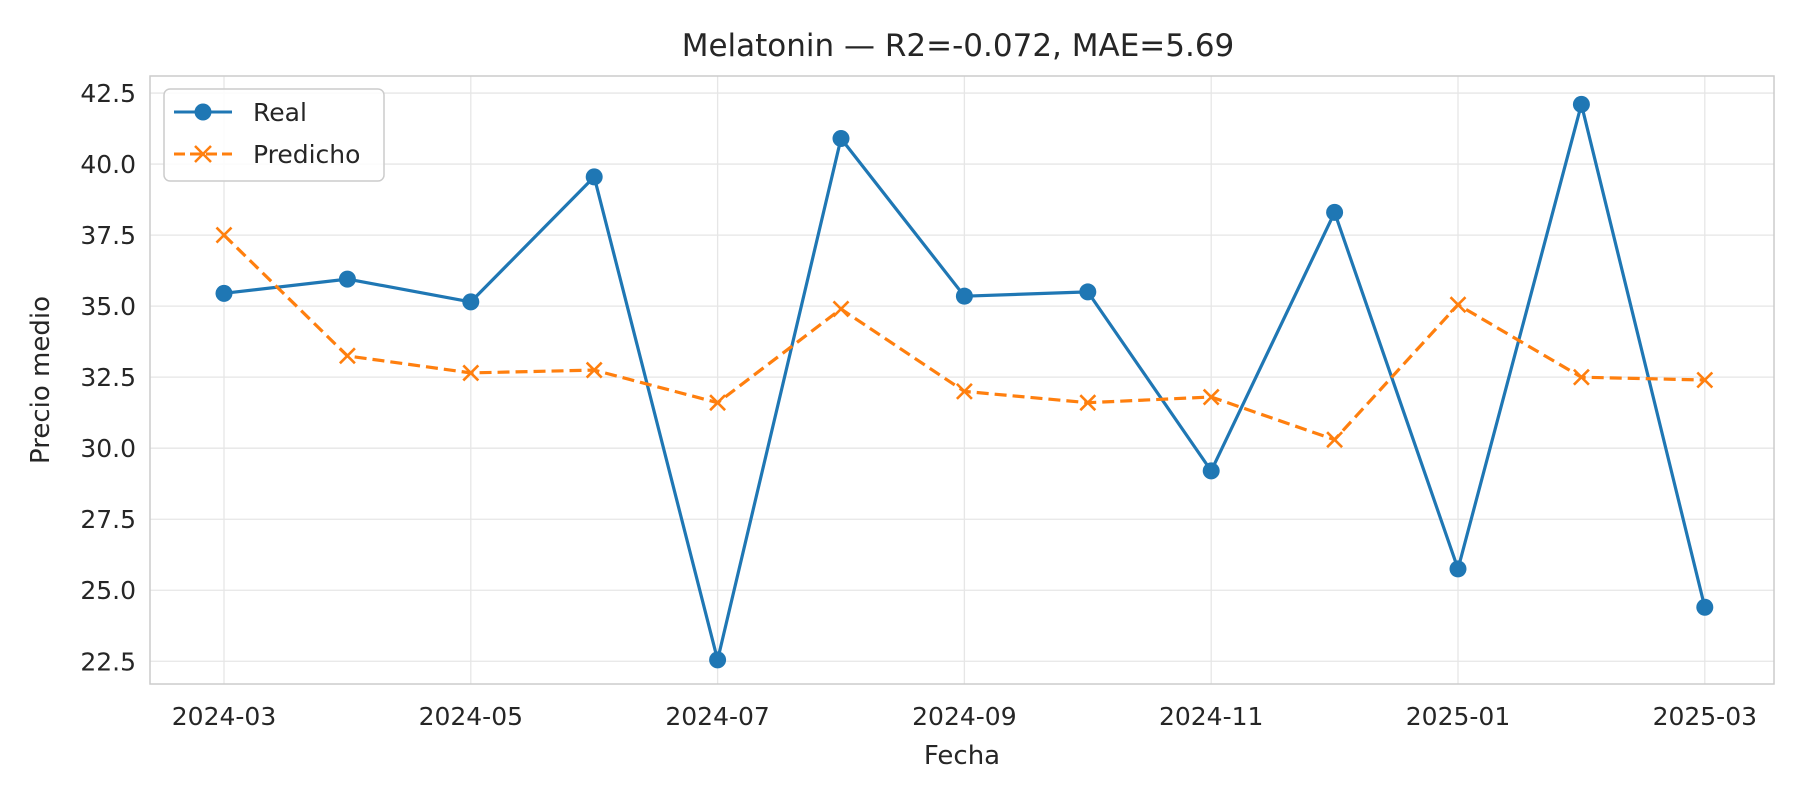 The image size is (1800, 800). What do you see at coordinates (958, 46) in the screenshot?
I see `chart-title: Melatonin — R2=-0.072, MAE=5.69` at bounding box center [958, 46].